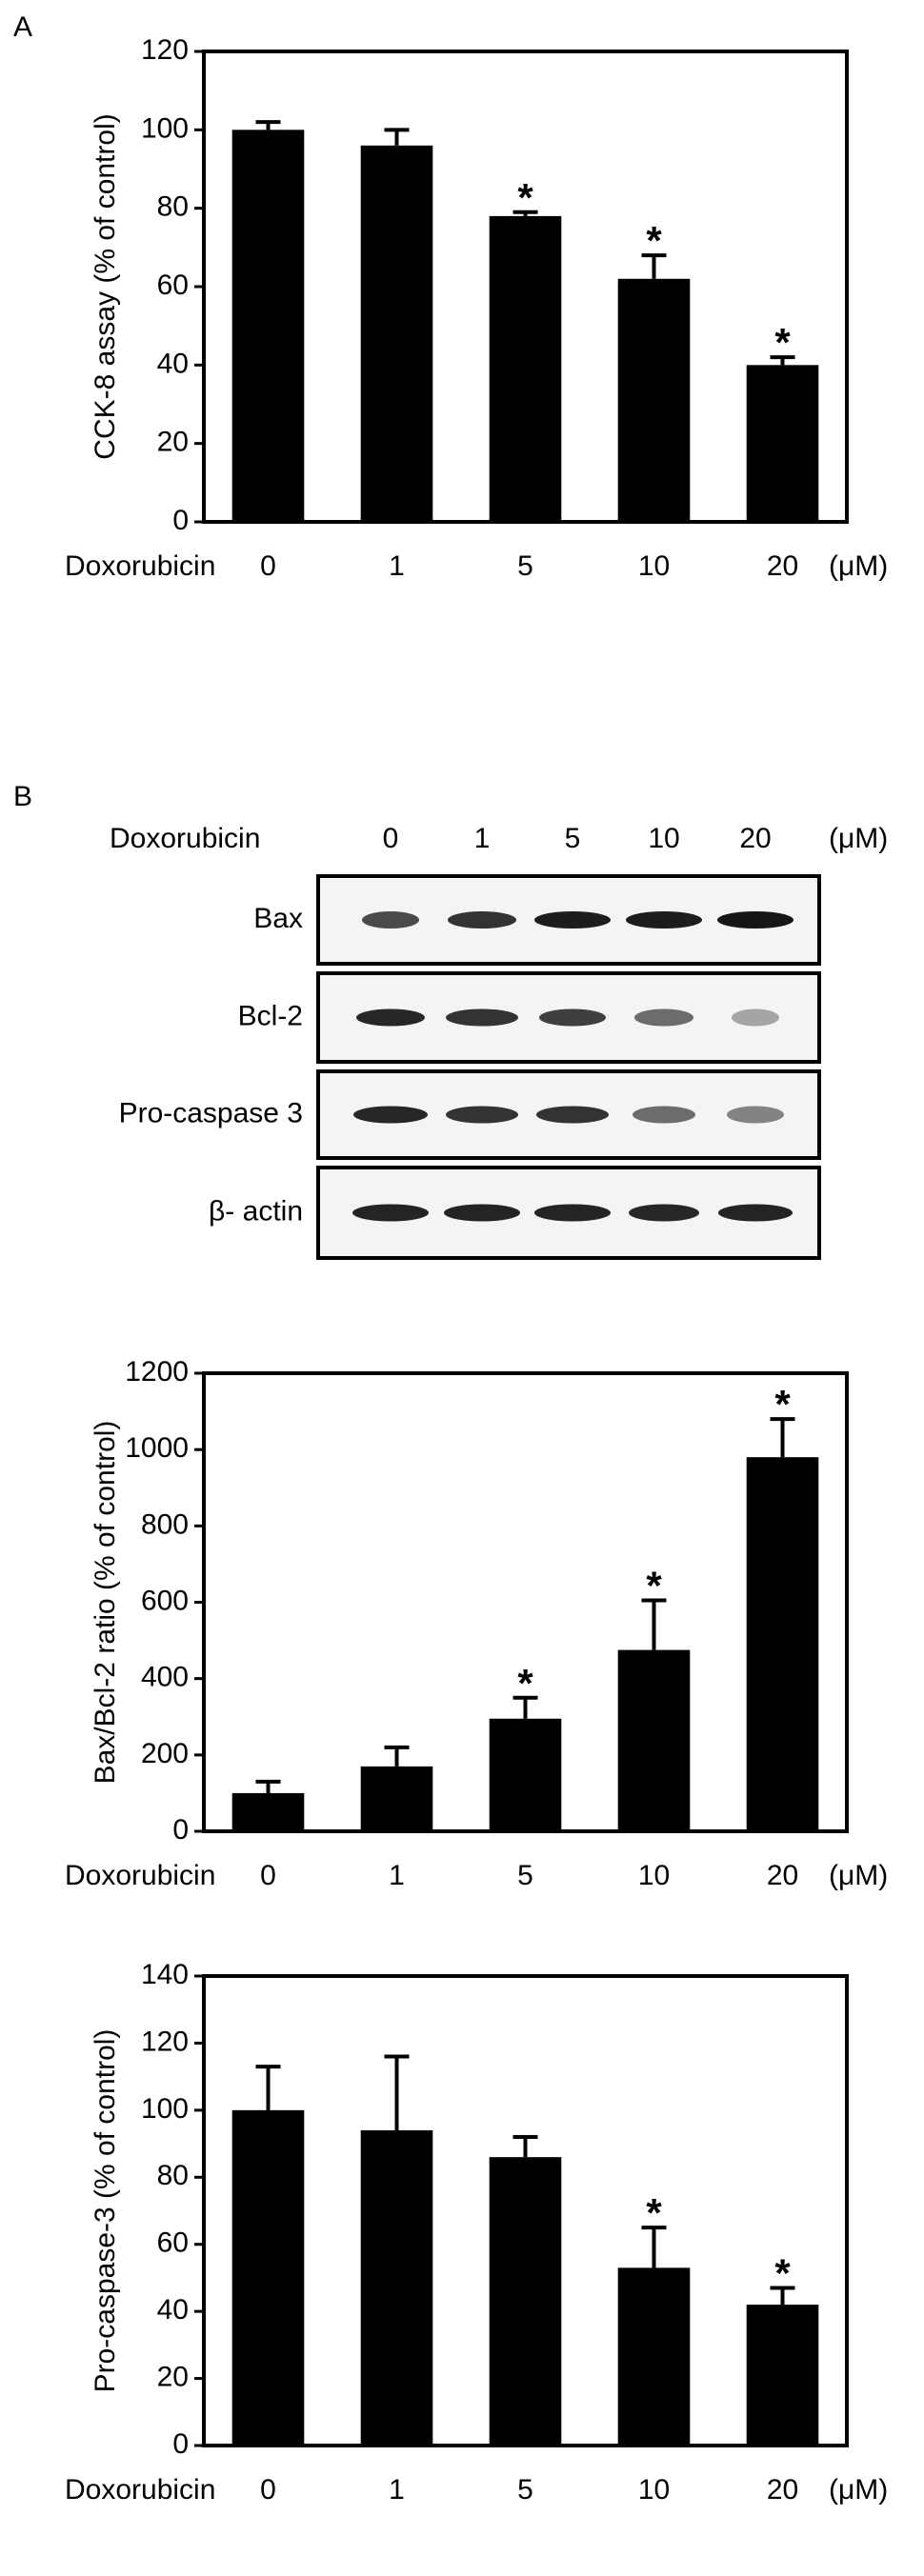 The image size is (924, 2576). I want to click on blot-treatment: Doxorubicin, so click(185, 838).